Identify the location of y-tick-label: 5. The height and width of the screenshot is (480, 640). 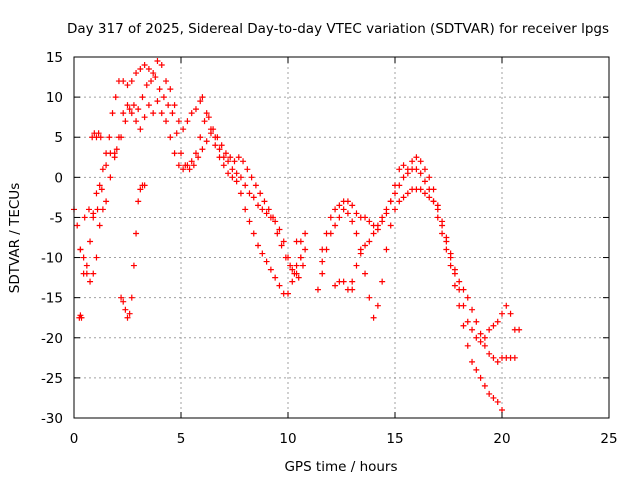
(58, 138).